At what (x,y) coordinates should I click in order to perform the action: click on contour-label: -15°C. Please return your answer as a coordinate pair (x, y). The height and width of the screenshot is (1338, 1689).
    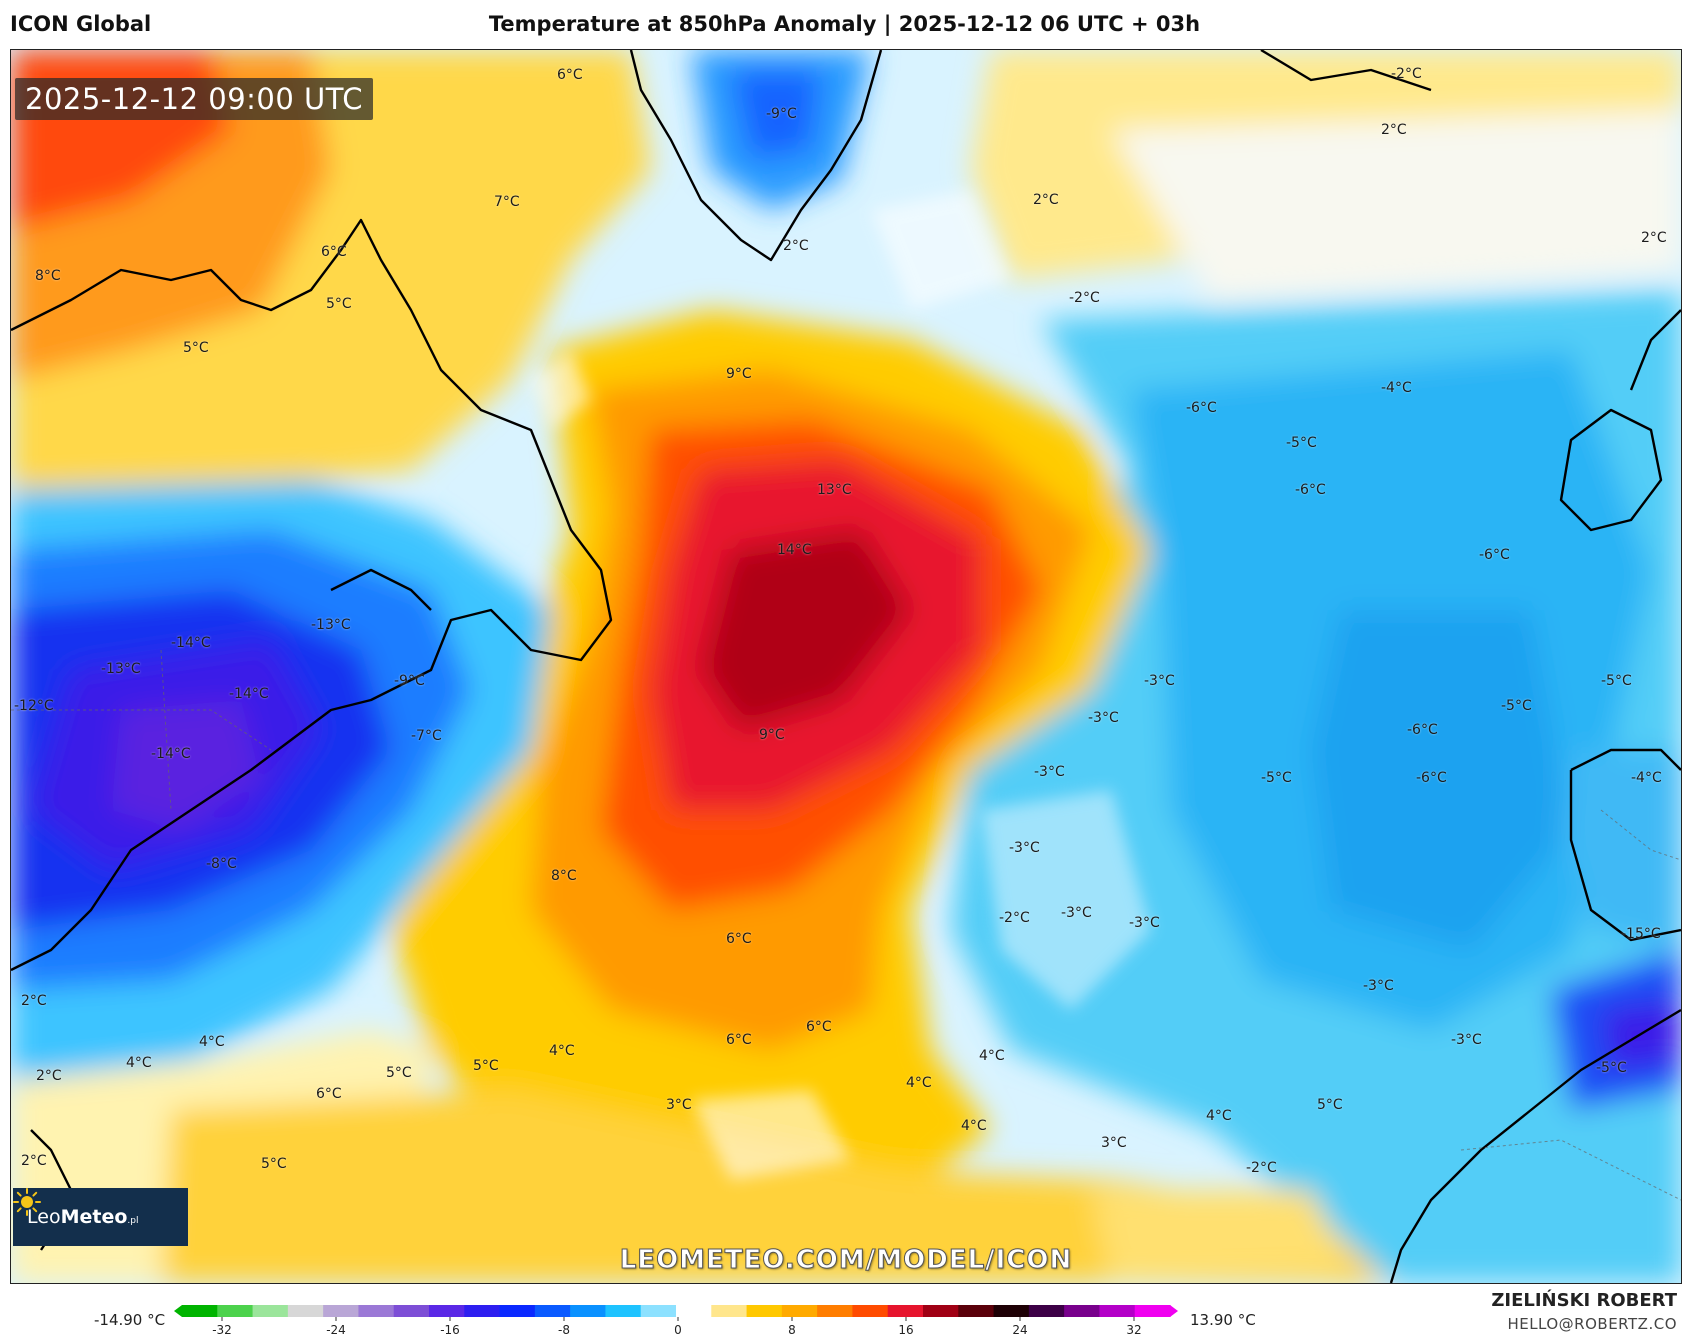
    Looking at the image, I should click on (1641, 934).